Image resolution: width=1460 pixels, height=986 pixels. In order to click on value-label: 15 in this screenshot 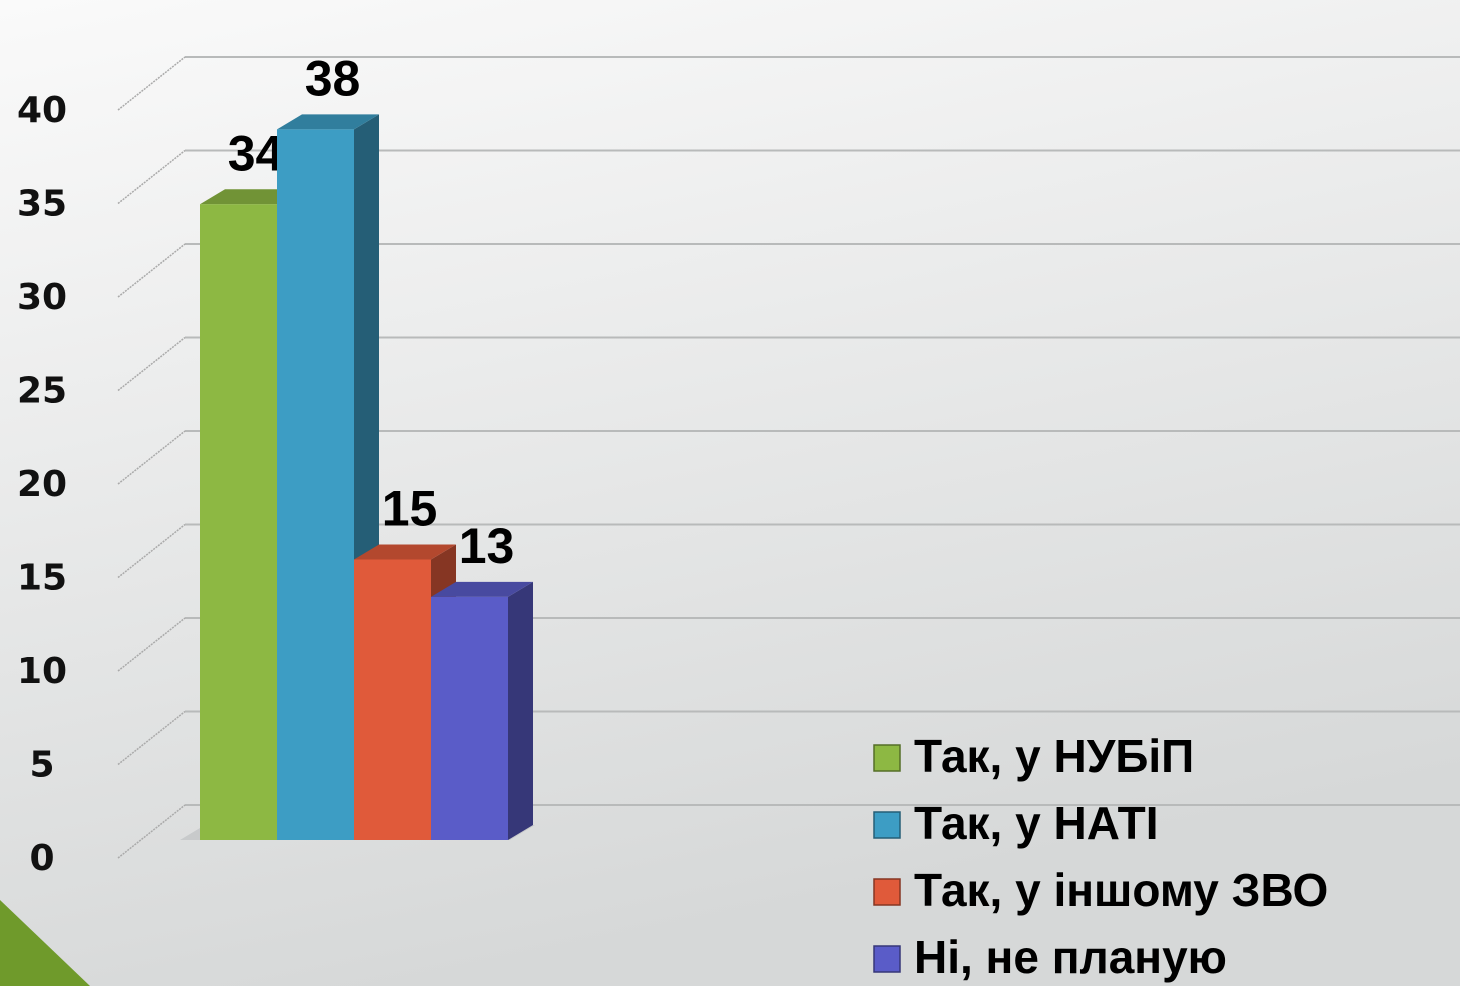, I will do `click(410, 509)`.